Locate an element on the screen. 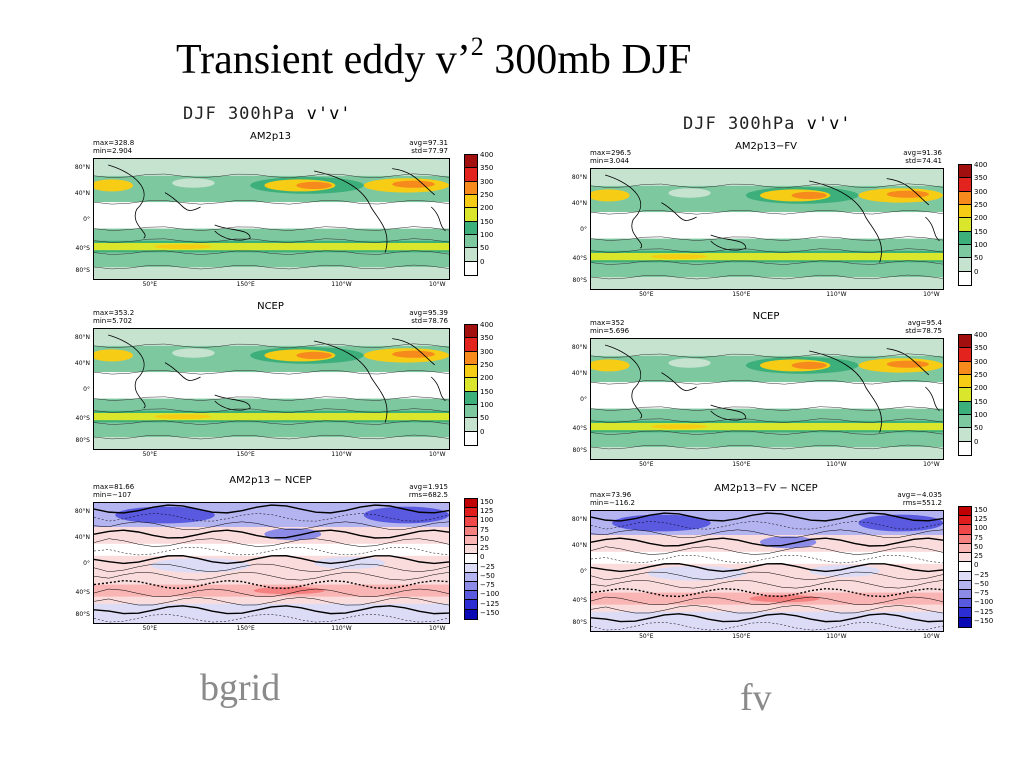 The width and height of the screenshot is (1024, 768). panel-title: AM2p13−FV is located at coordinates (766, 146).